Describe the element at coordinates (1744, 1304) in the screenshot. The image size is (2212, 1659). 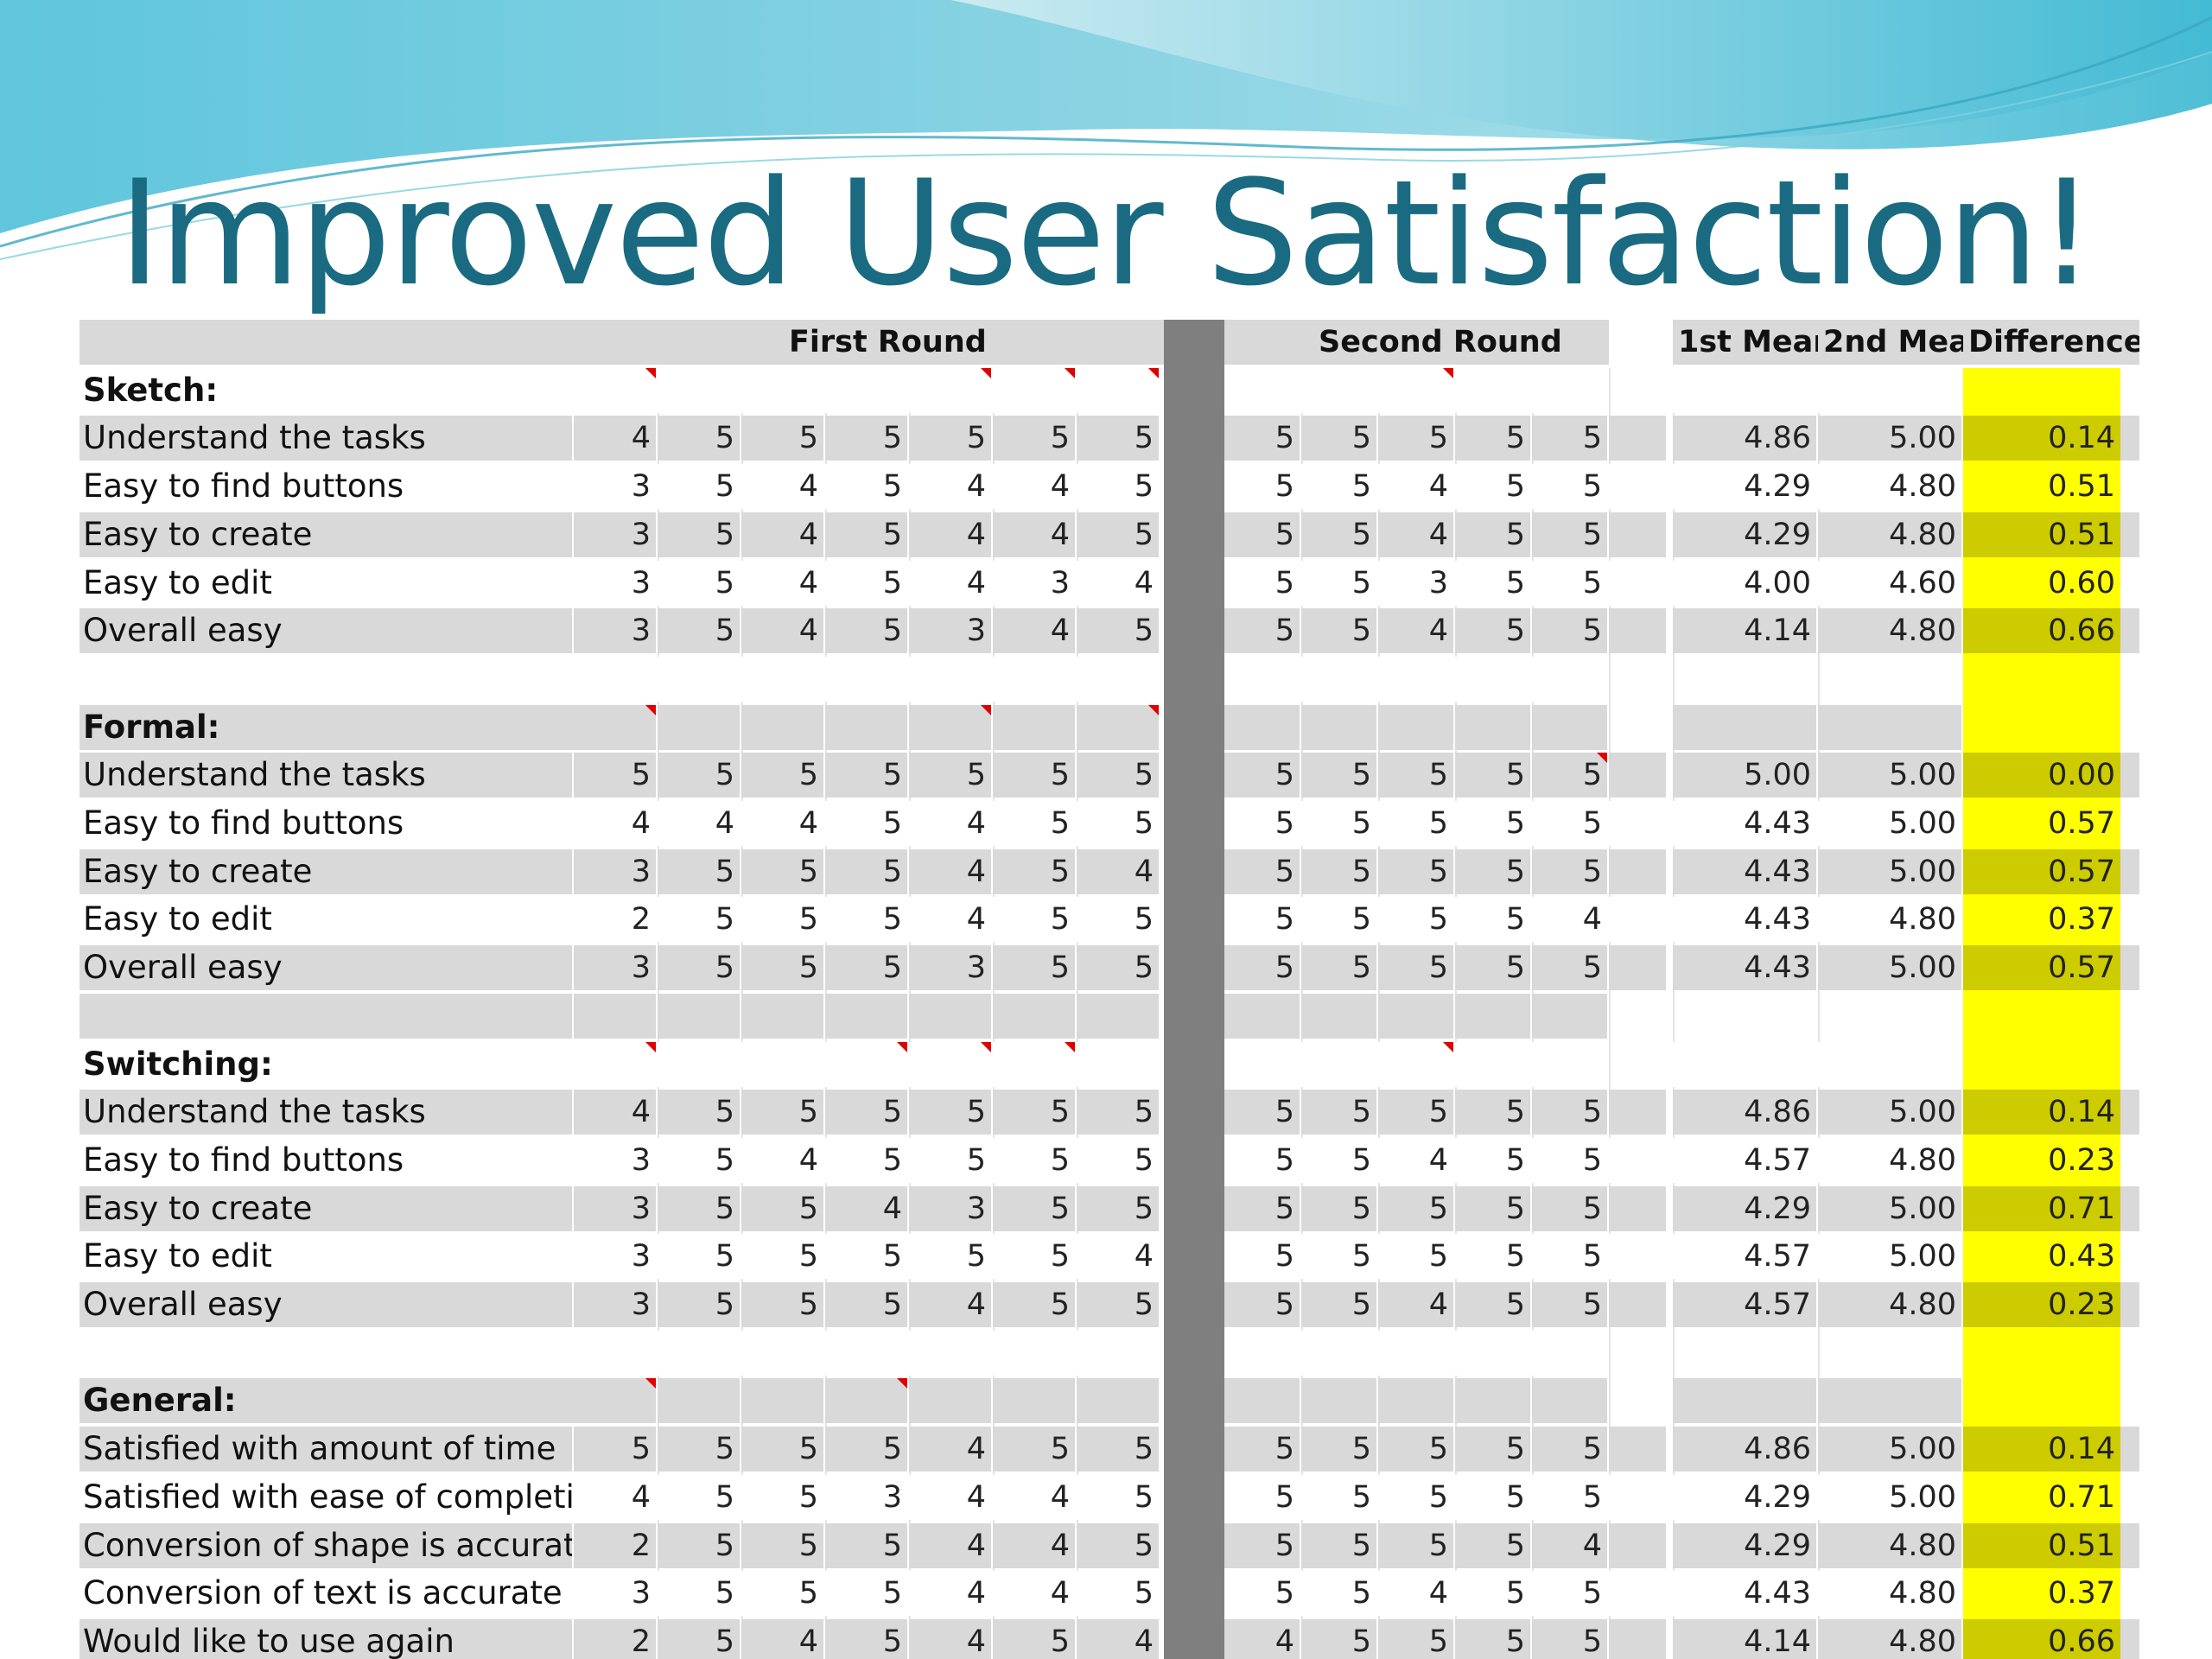
I see `first-mean-value: 4.57` at that location.